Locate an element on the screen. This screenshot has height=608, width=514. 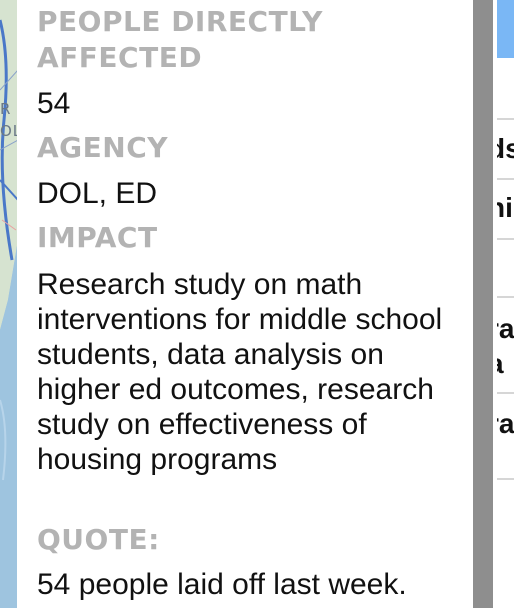
map-place-label: OL is located at coordinates (9, 131).